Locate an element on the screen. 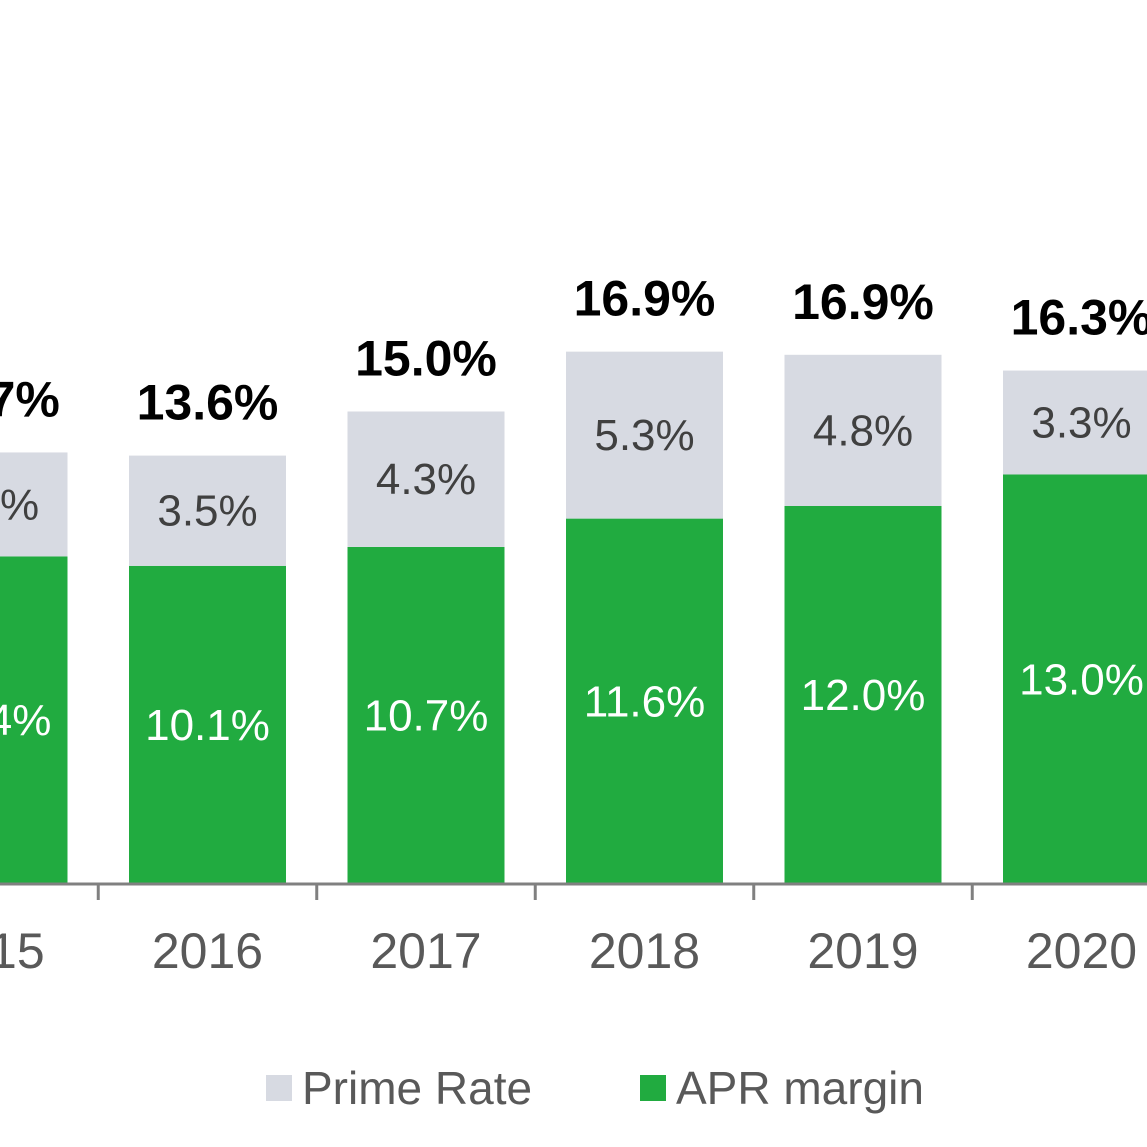  bar-segment-apr-margin-2020 is located at coordinates (1075, 679).